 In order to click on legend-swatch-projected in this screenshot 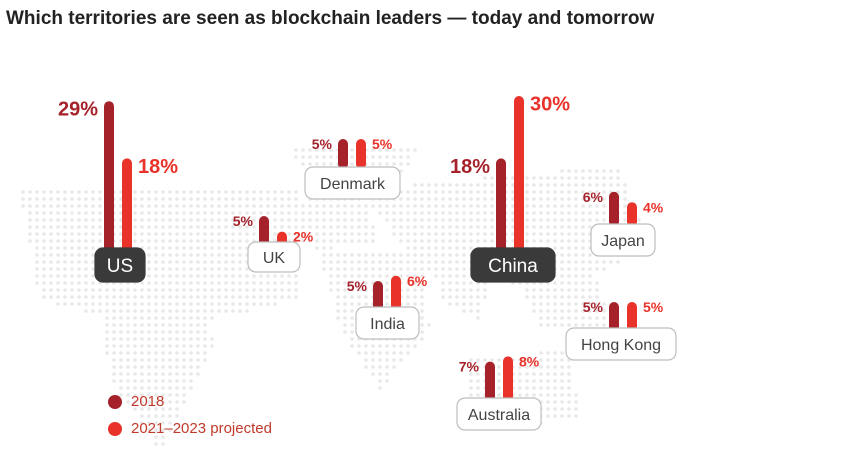, I will do `click(115, 428)`.